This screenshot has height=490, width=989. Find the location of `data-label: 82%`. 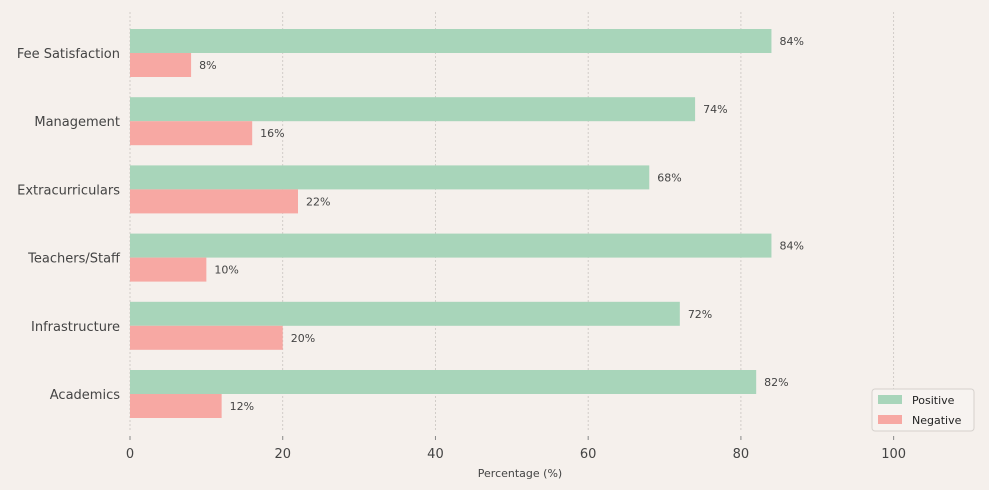

data-label: 82% is located at coordinates (776, 382).